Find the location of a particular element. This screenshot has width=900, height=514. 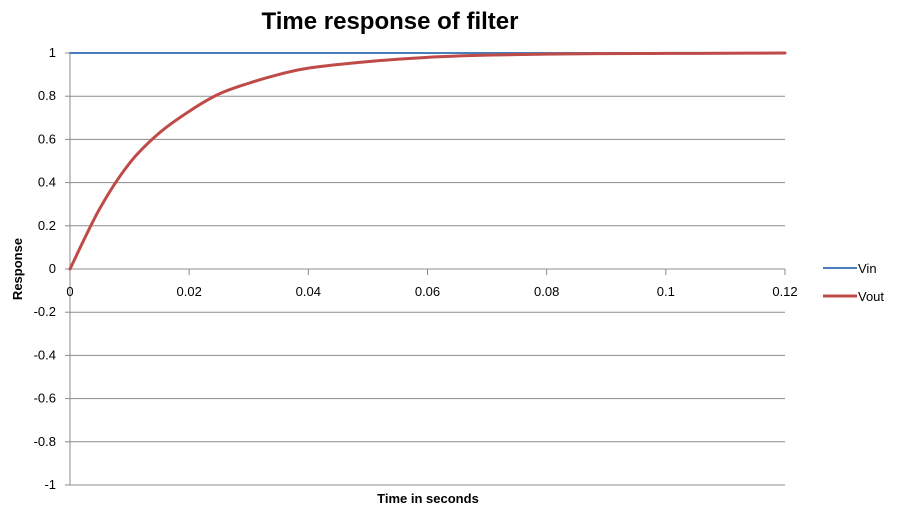

y-tick-label: 0.4 is located at coordinates (47, 182).